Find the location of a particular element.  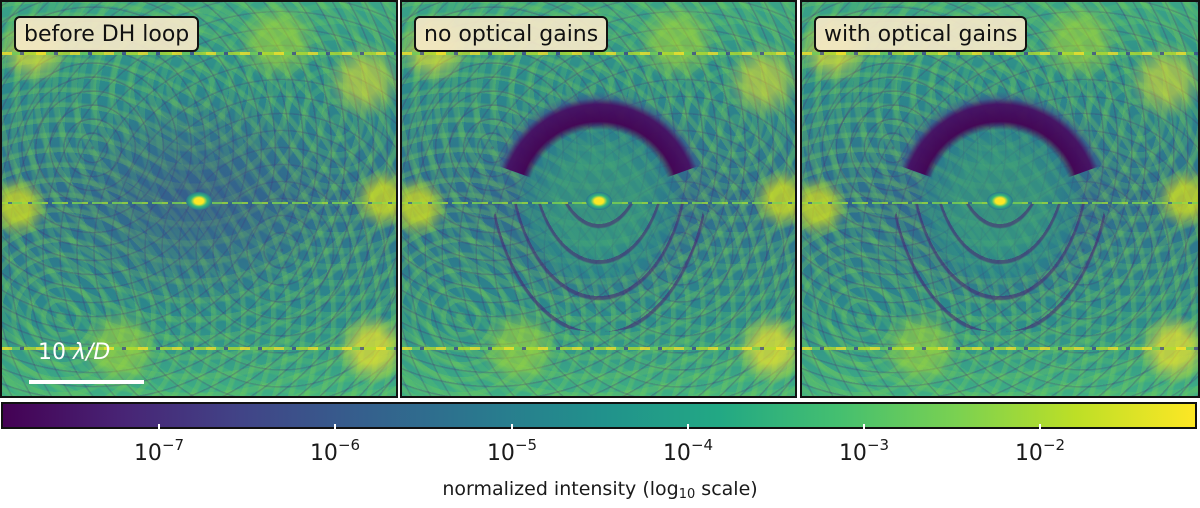

tick-exponent: −5 is located at coordinates (526, 445).